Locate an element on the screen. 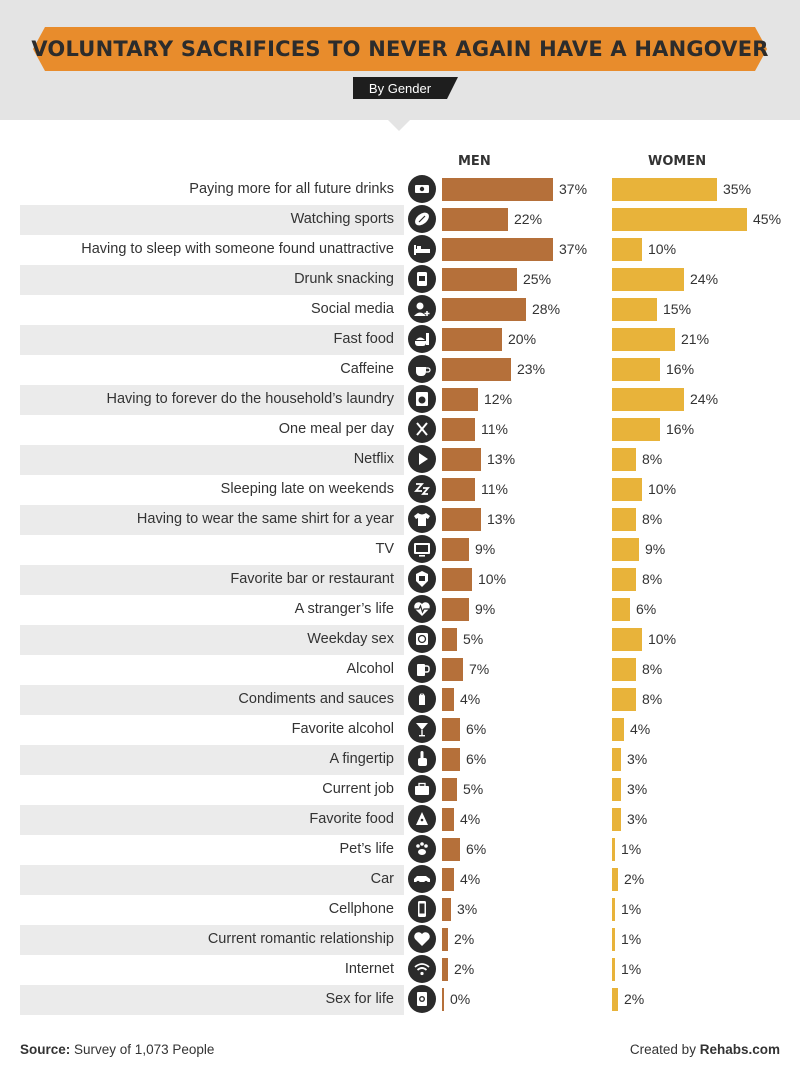 This screenshot has width=800, height=1069. category-label: Fast food is located at coordinates (363, 339).